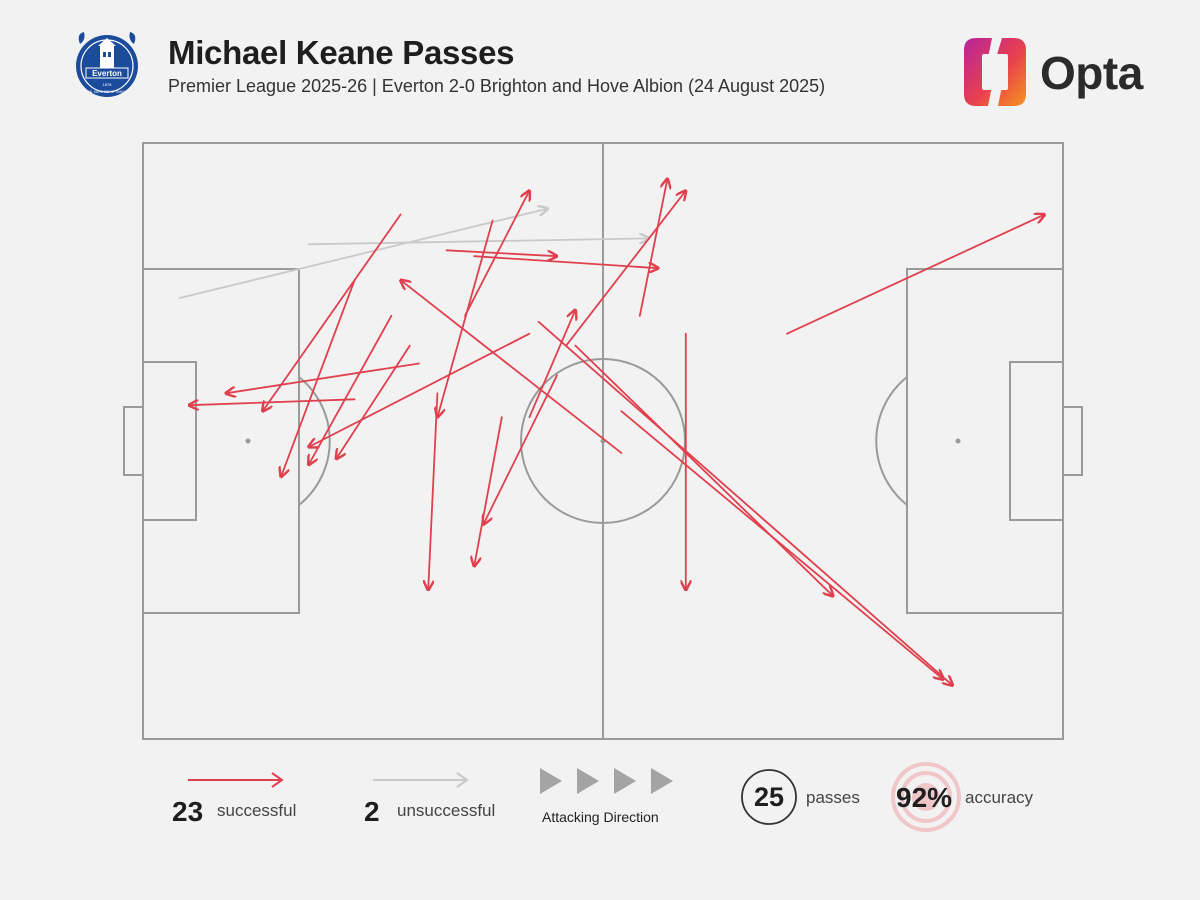 The width and height of the screenshot is (1200, 900). What do you see at coordinates (221, 441) in the screenshot?
I see `left-penalty-area` at bounding box center [221, 441].